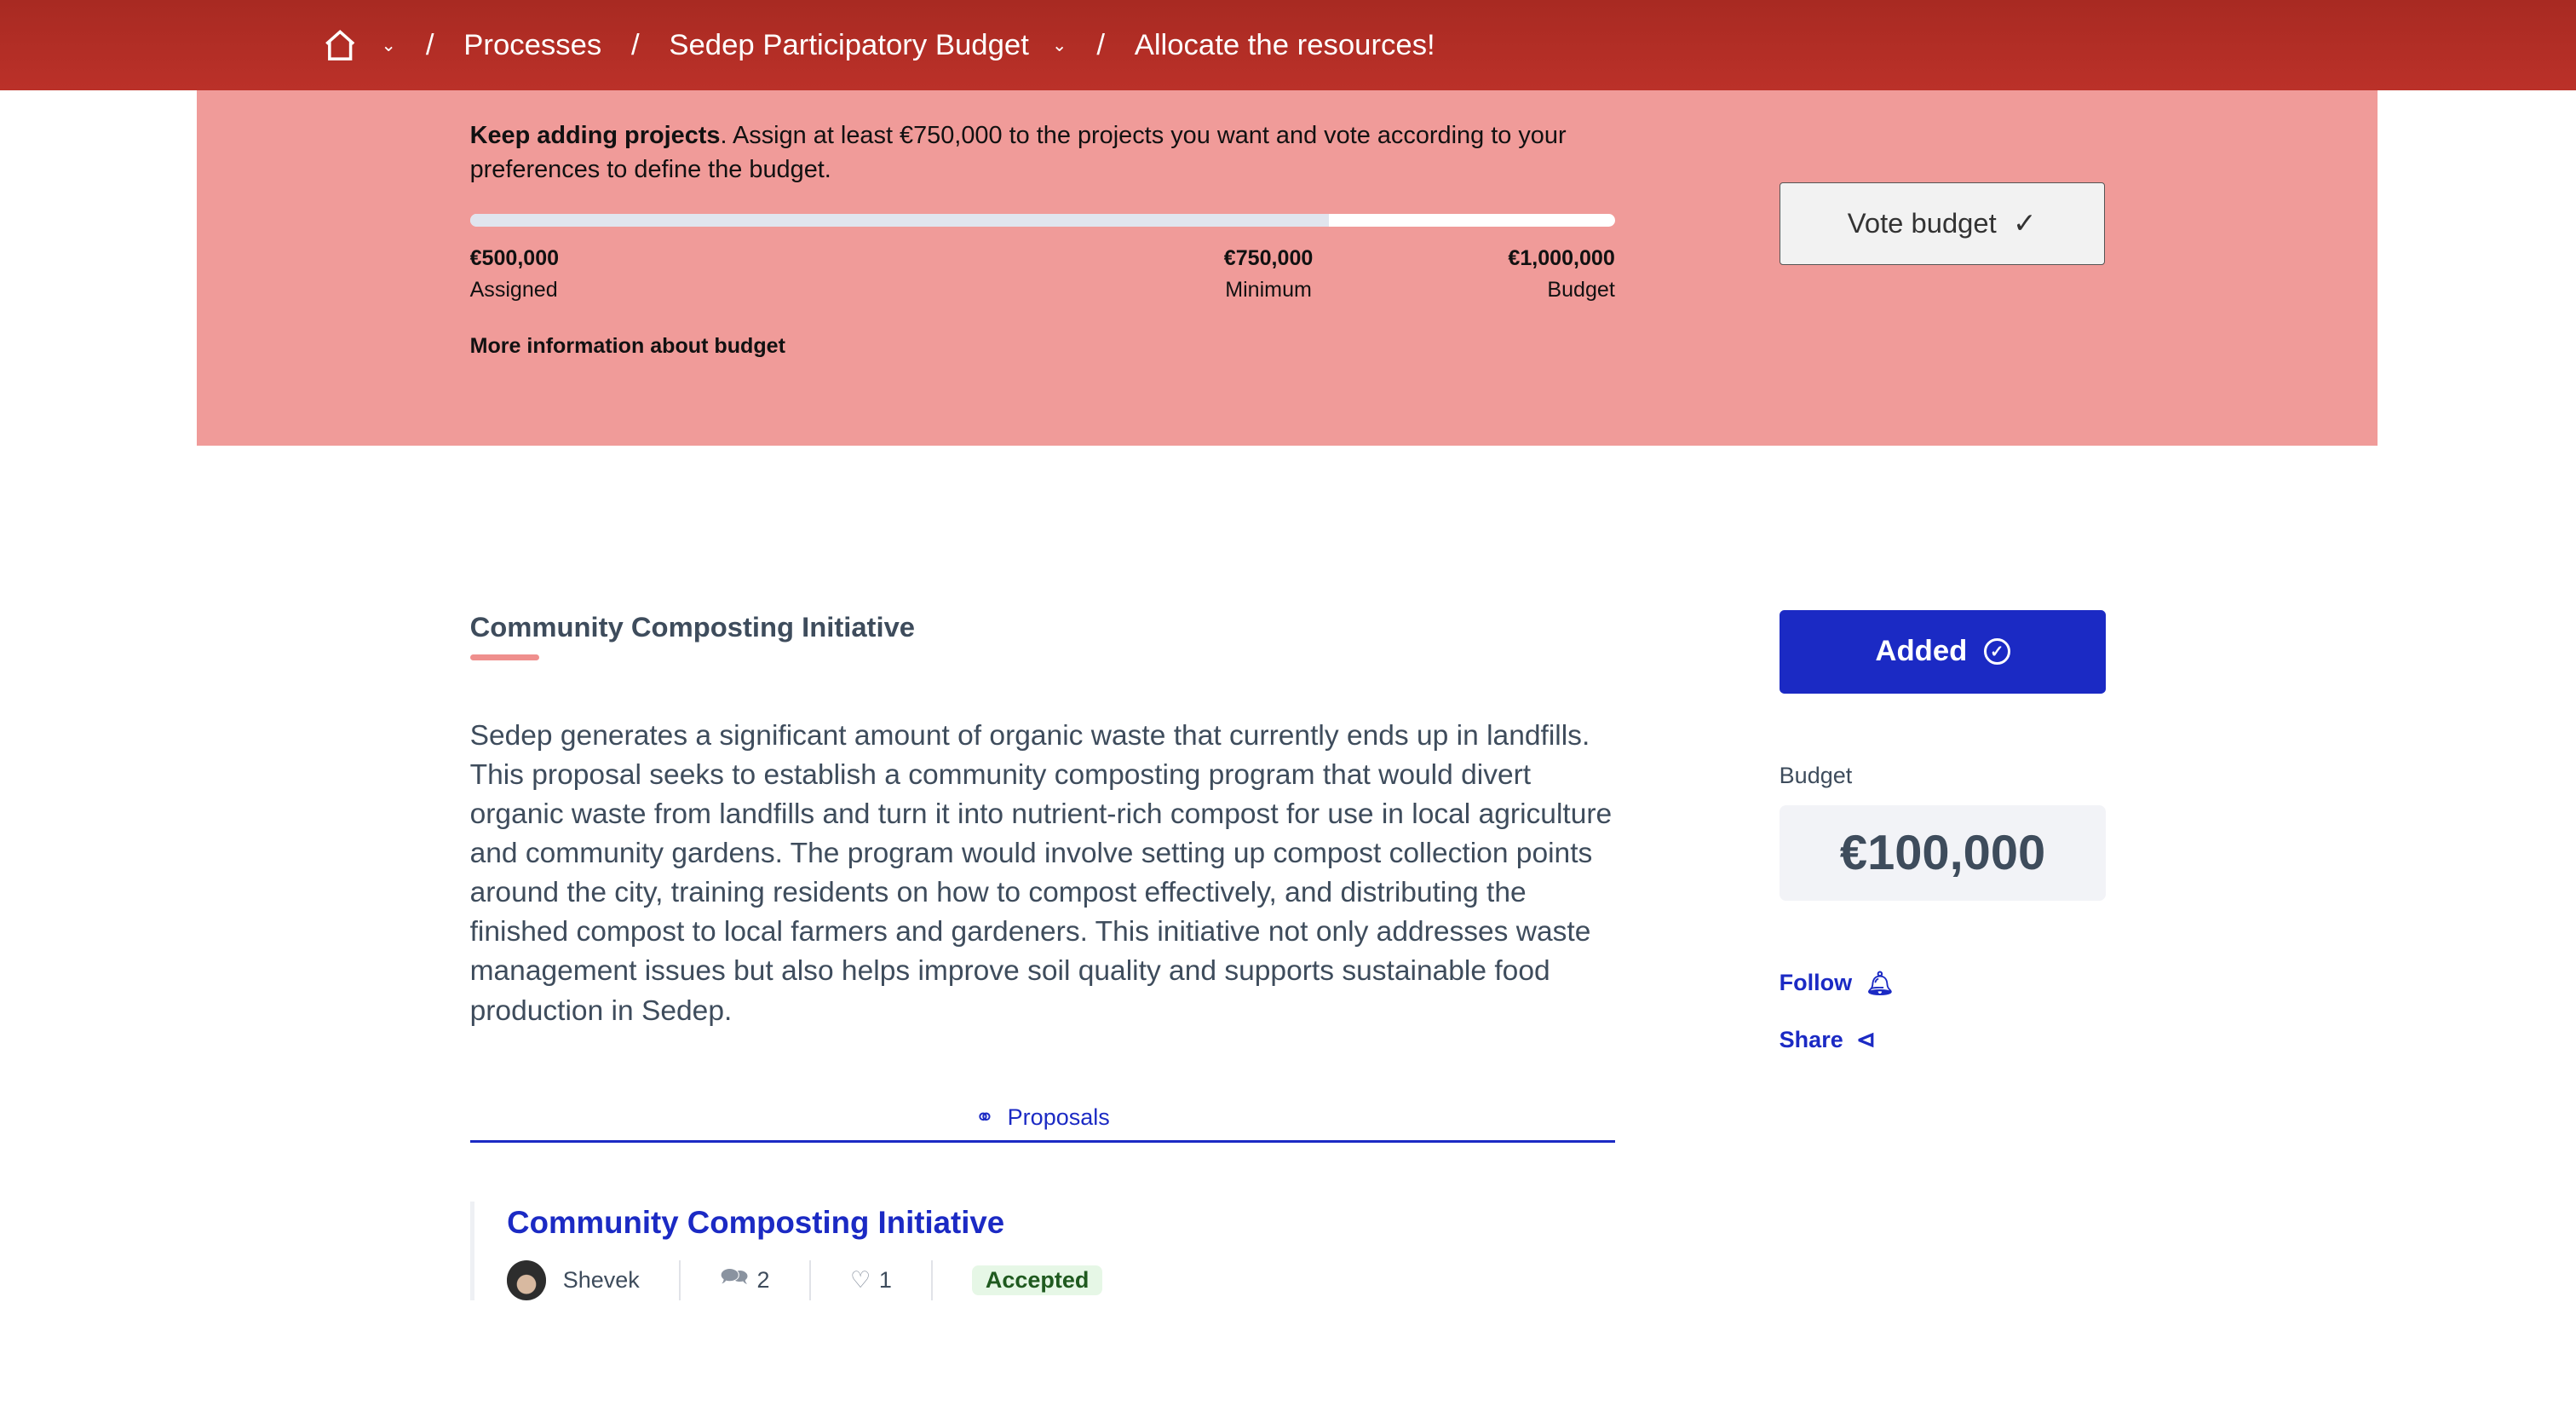  Describe the element at coordinates (1285, 45) in the screenshot. I see `breadcrumb-current: Allocate the resources!` at that location.